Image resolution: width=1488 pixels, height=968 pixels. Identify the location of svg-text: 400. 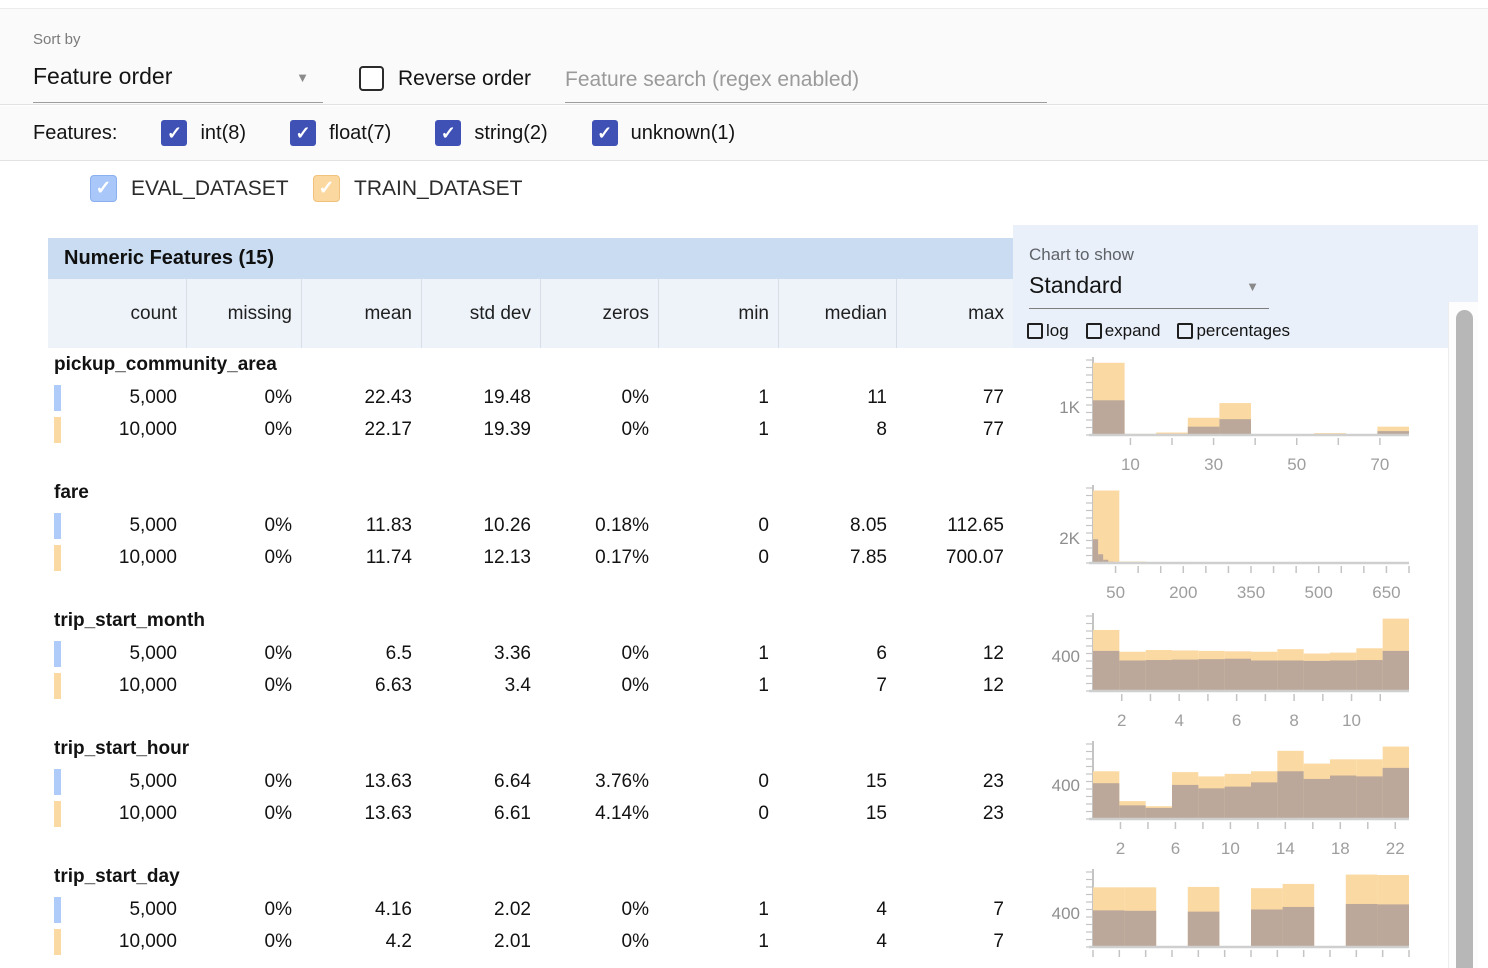
(1066, 913).